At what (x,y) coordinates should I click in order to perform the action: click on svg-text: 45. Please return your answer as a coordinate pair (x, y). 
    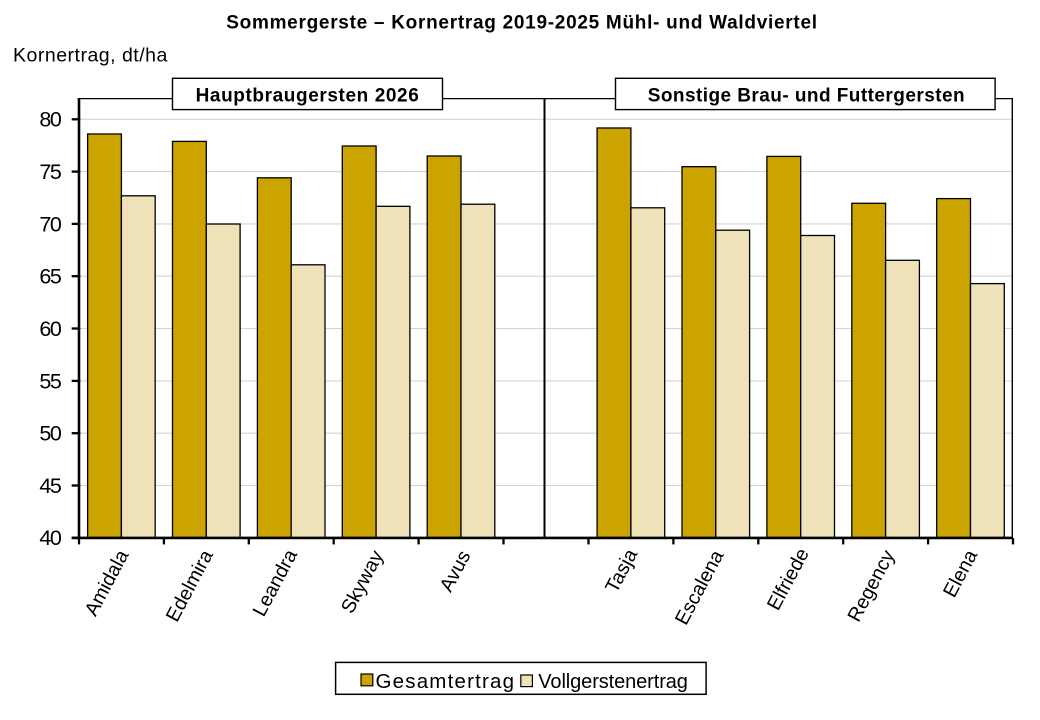
    Looking at the image, I should click on (50, 486).